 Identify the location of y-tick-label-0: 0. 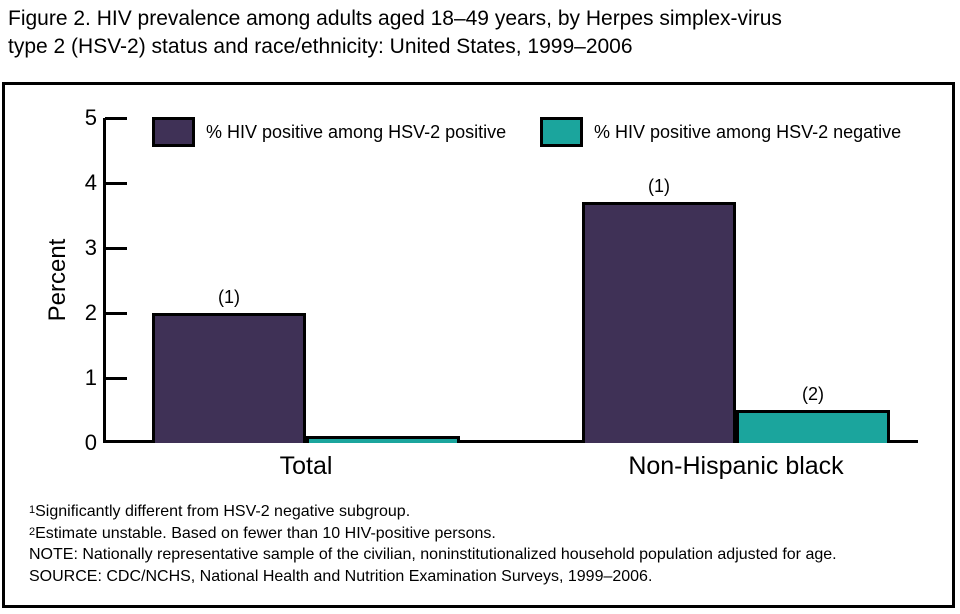
(90, 442).